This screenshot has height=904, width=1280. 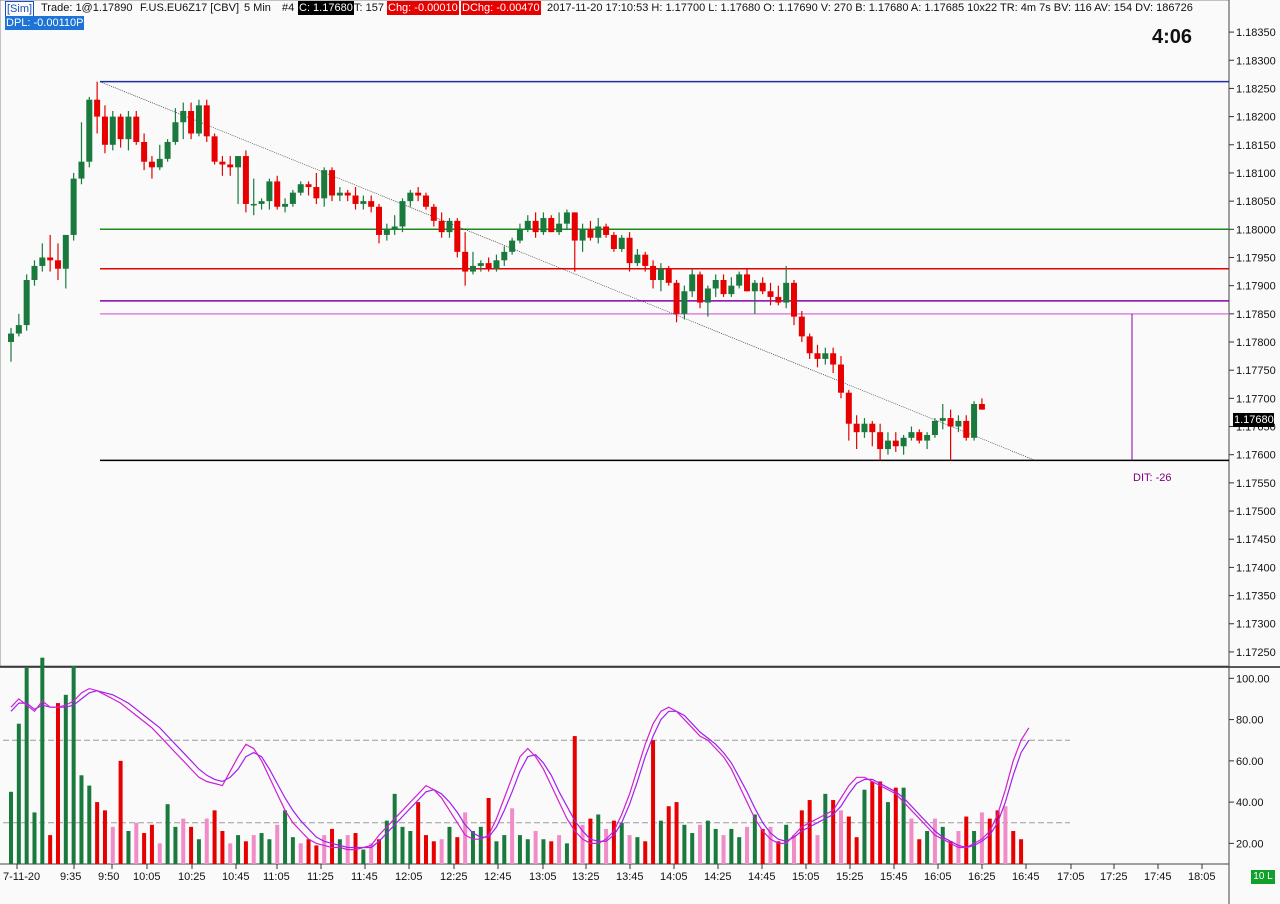 I want to click on osc-tick-label: 100.00, so click(x=1253, y=679).